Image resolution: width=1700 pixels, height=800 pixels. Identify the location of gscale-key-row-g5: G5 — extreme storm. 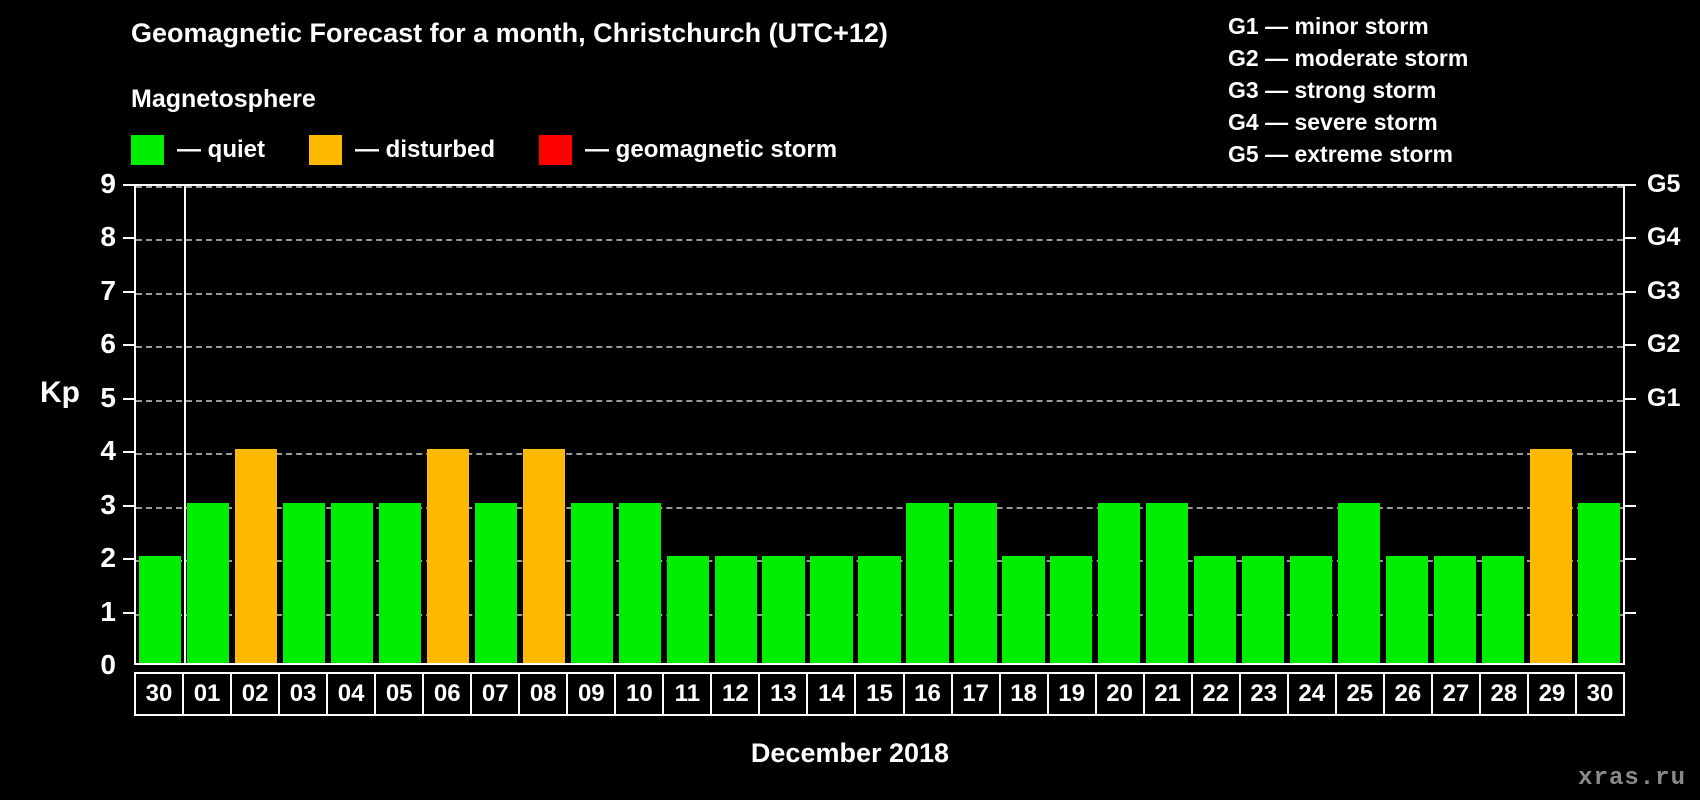
(1340, 154).